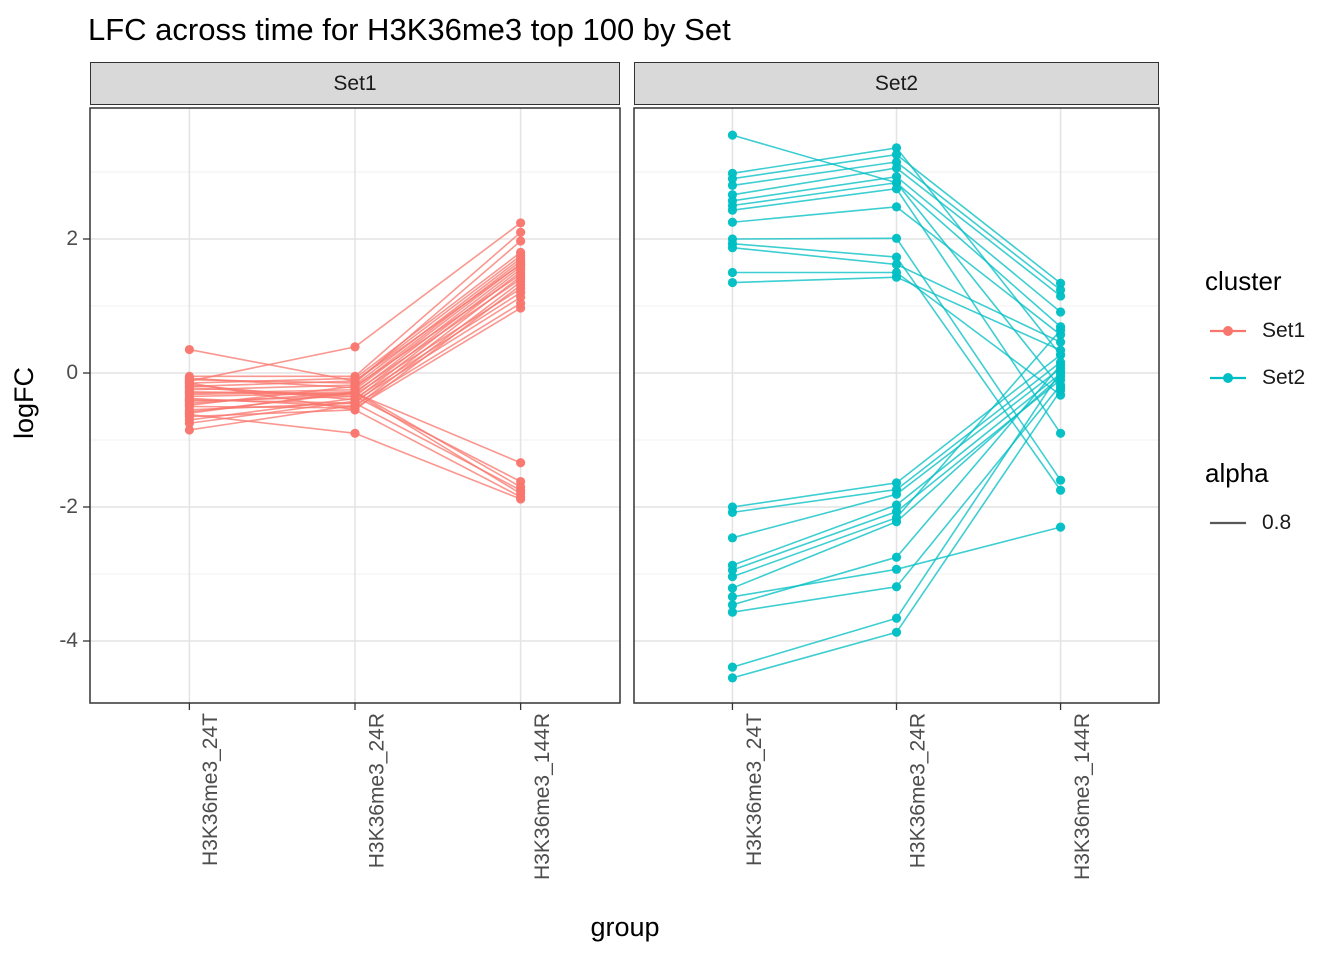 This screenshot has width=1344, height=960. Describe the element at coordinates (24, 403) in the screenshot. I see `y-axis-title: logFC` at that location.